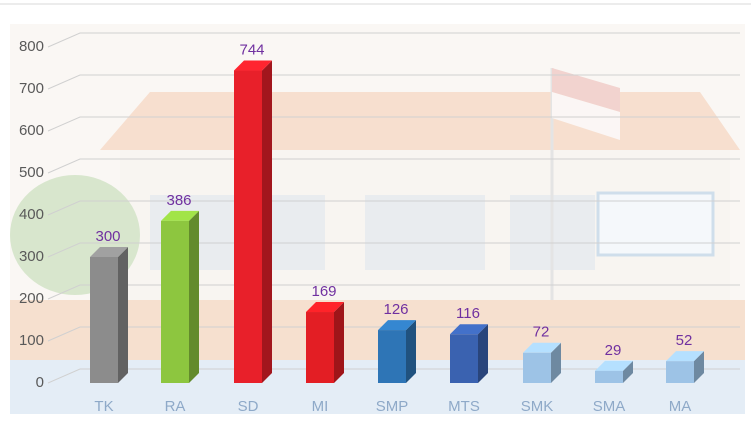  I want to click on x-tick-label: RA, so click(175, 406).